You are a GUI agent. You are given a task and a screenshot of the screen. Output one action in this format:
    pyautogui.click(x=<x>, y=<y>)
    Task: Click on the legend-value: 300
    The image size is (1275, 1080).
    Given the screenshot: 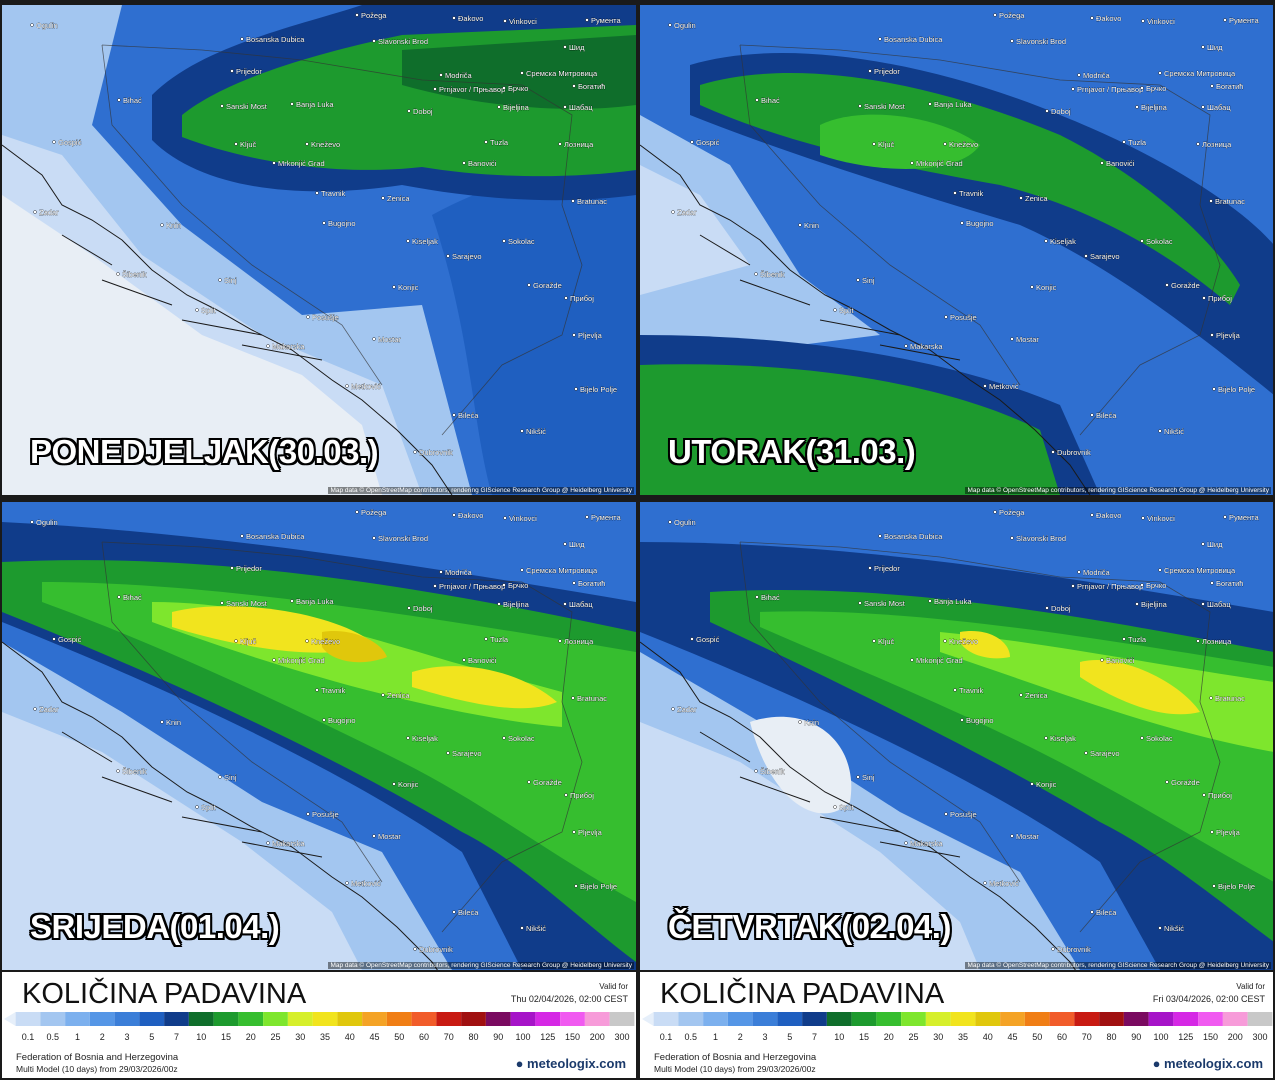 What is the action you would take?
    pyautogui.click(x=1259, y=1037)
    